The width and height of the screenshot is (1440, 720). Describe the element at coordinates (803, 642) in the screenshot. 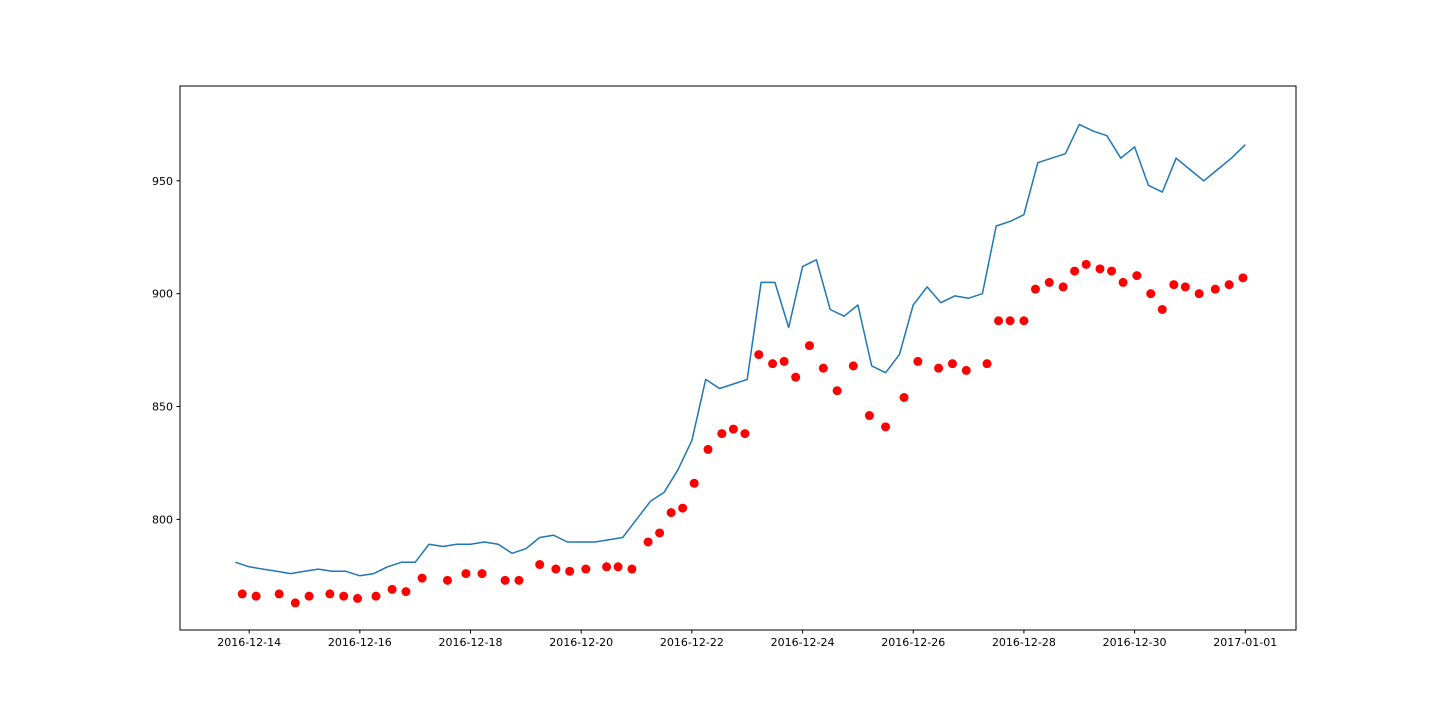

I see `x-tick-label: 2016-12-24` at that location.